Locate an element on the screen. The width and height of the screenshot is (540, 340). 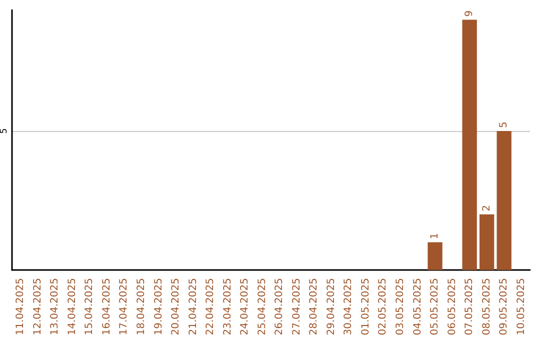
x-tick-label: 17.04.2025 is located at coordinates (124, 307).